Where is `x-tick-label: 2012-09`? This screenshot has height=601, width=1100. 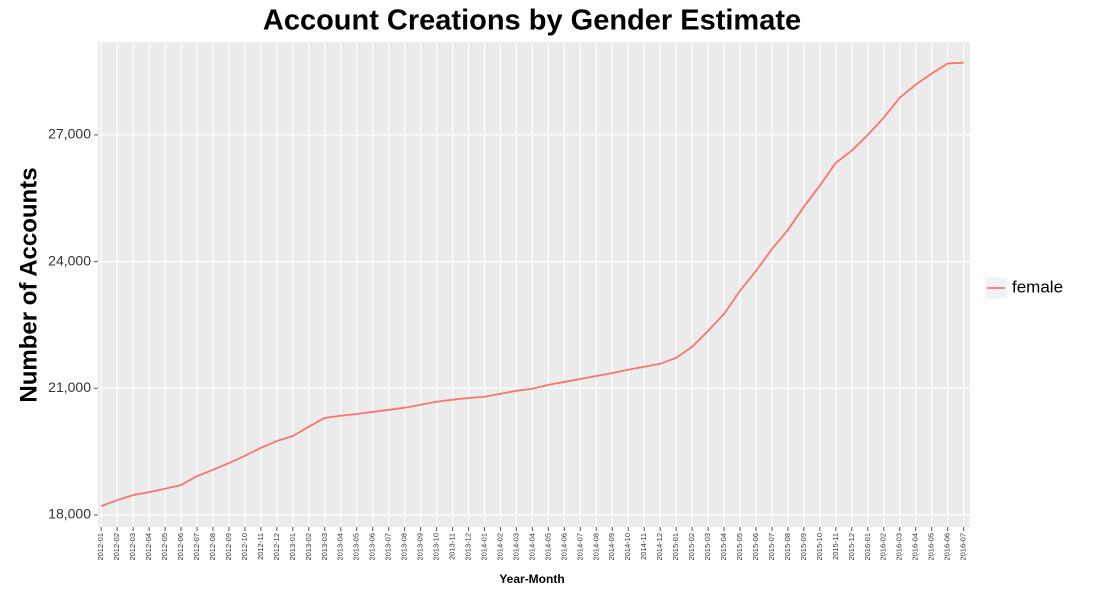 x-tick-label: 2012-09 is located at coordinates (228, 547).